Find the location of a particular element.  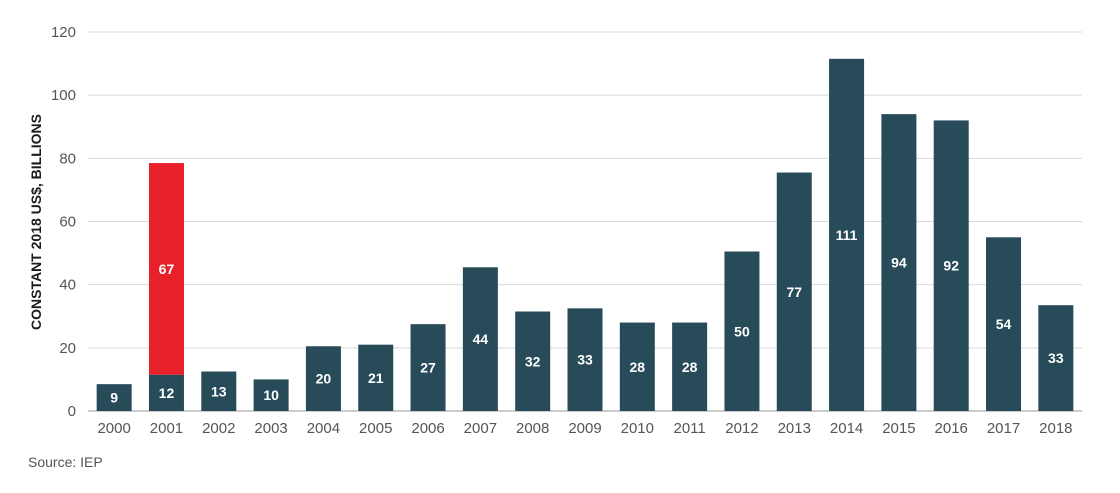

bar-2007 is located at coordinates (480, 339).